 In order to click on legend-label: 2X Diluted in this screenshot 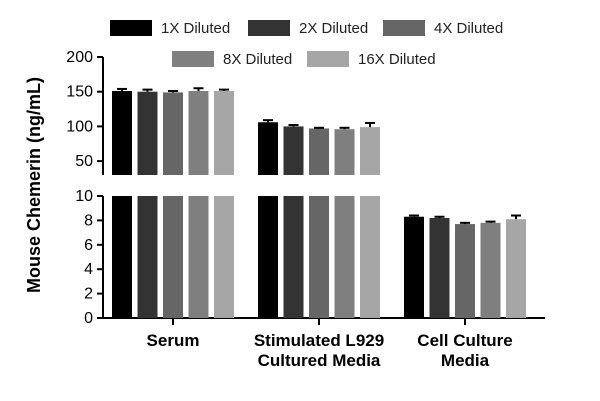, I will do `click(333, 28)`.